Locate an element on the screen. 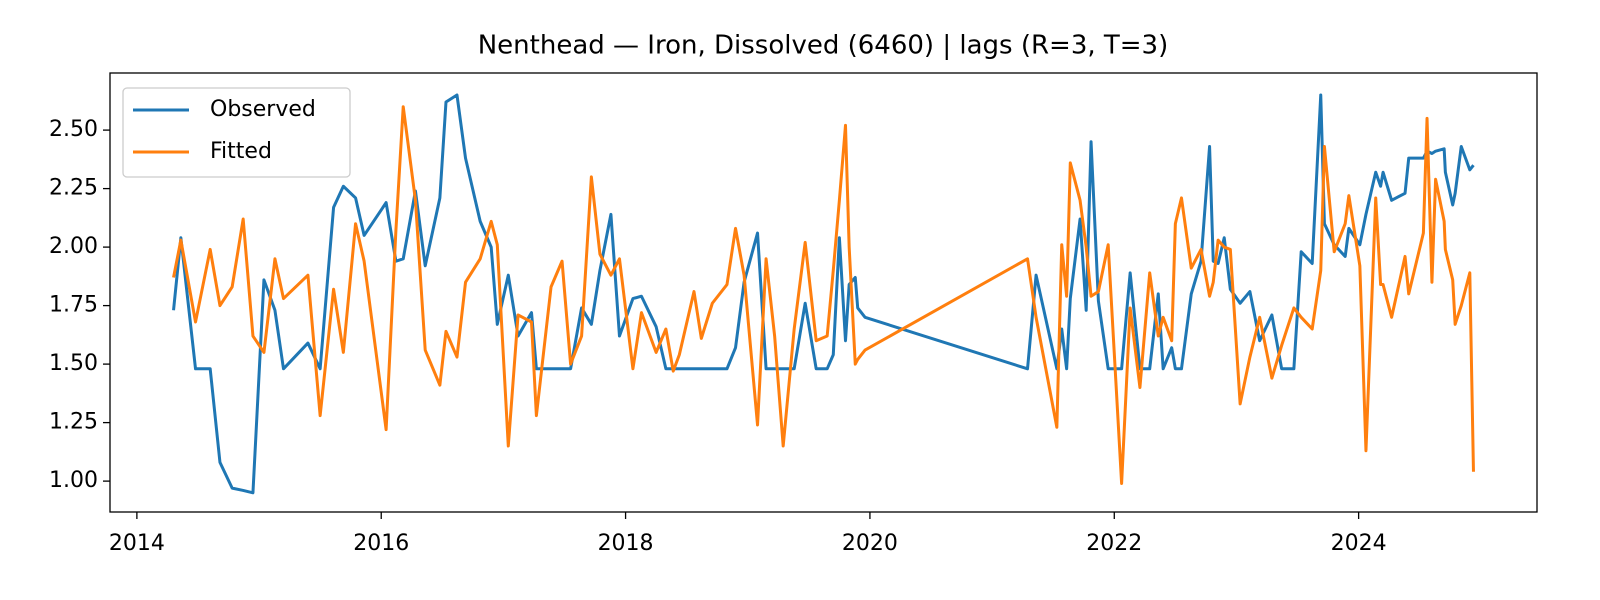 This screenshot has height=600, width=1600. legend: Observed Fitted is located at coordinates (236, 132).